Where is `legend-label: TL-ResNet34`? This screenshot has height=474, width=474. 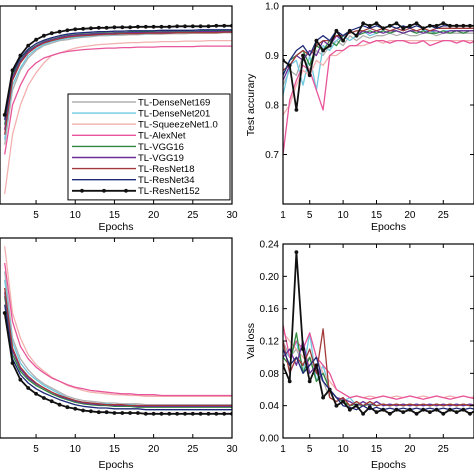 legend-label: TL-ResNet34 is located at coordinates (166, 180).